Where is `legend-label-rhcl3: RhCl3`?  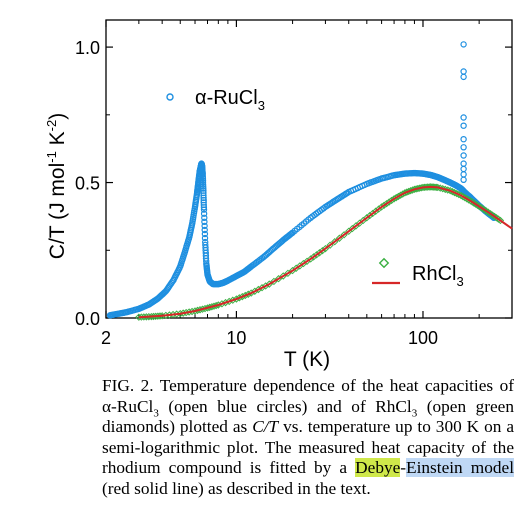
legend-label-rhcl3: RhCl3 is located at coordinates (438, 276).